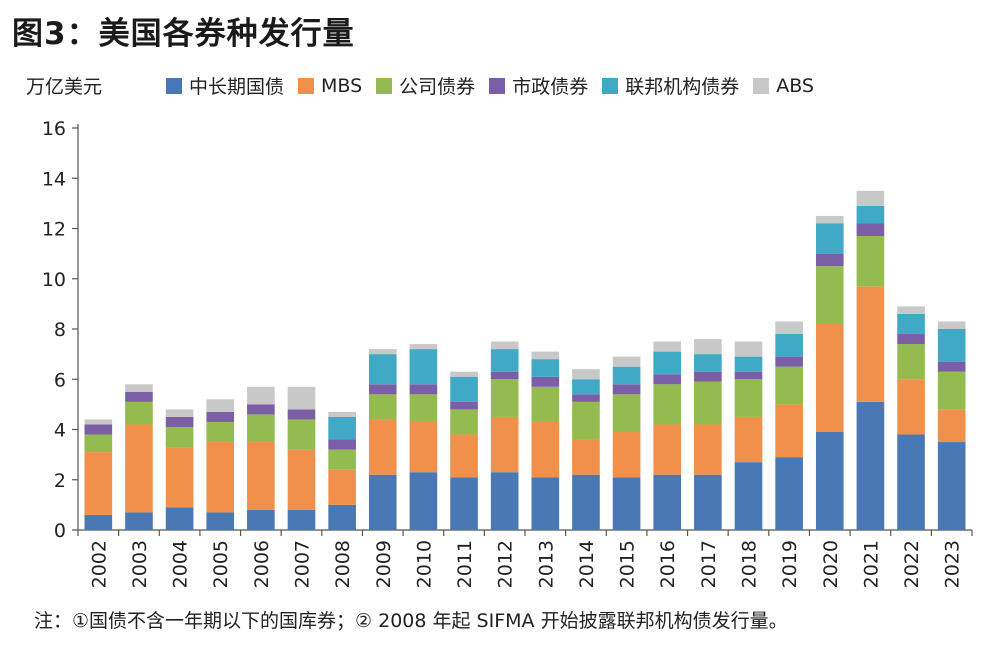 This screenshot has height=651, width=997. I want to click on legend-item: ABS, so click(783, 86).